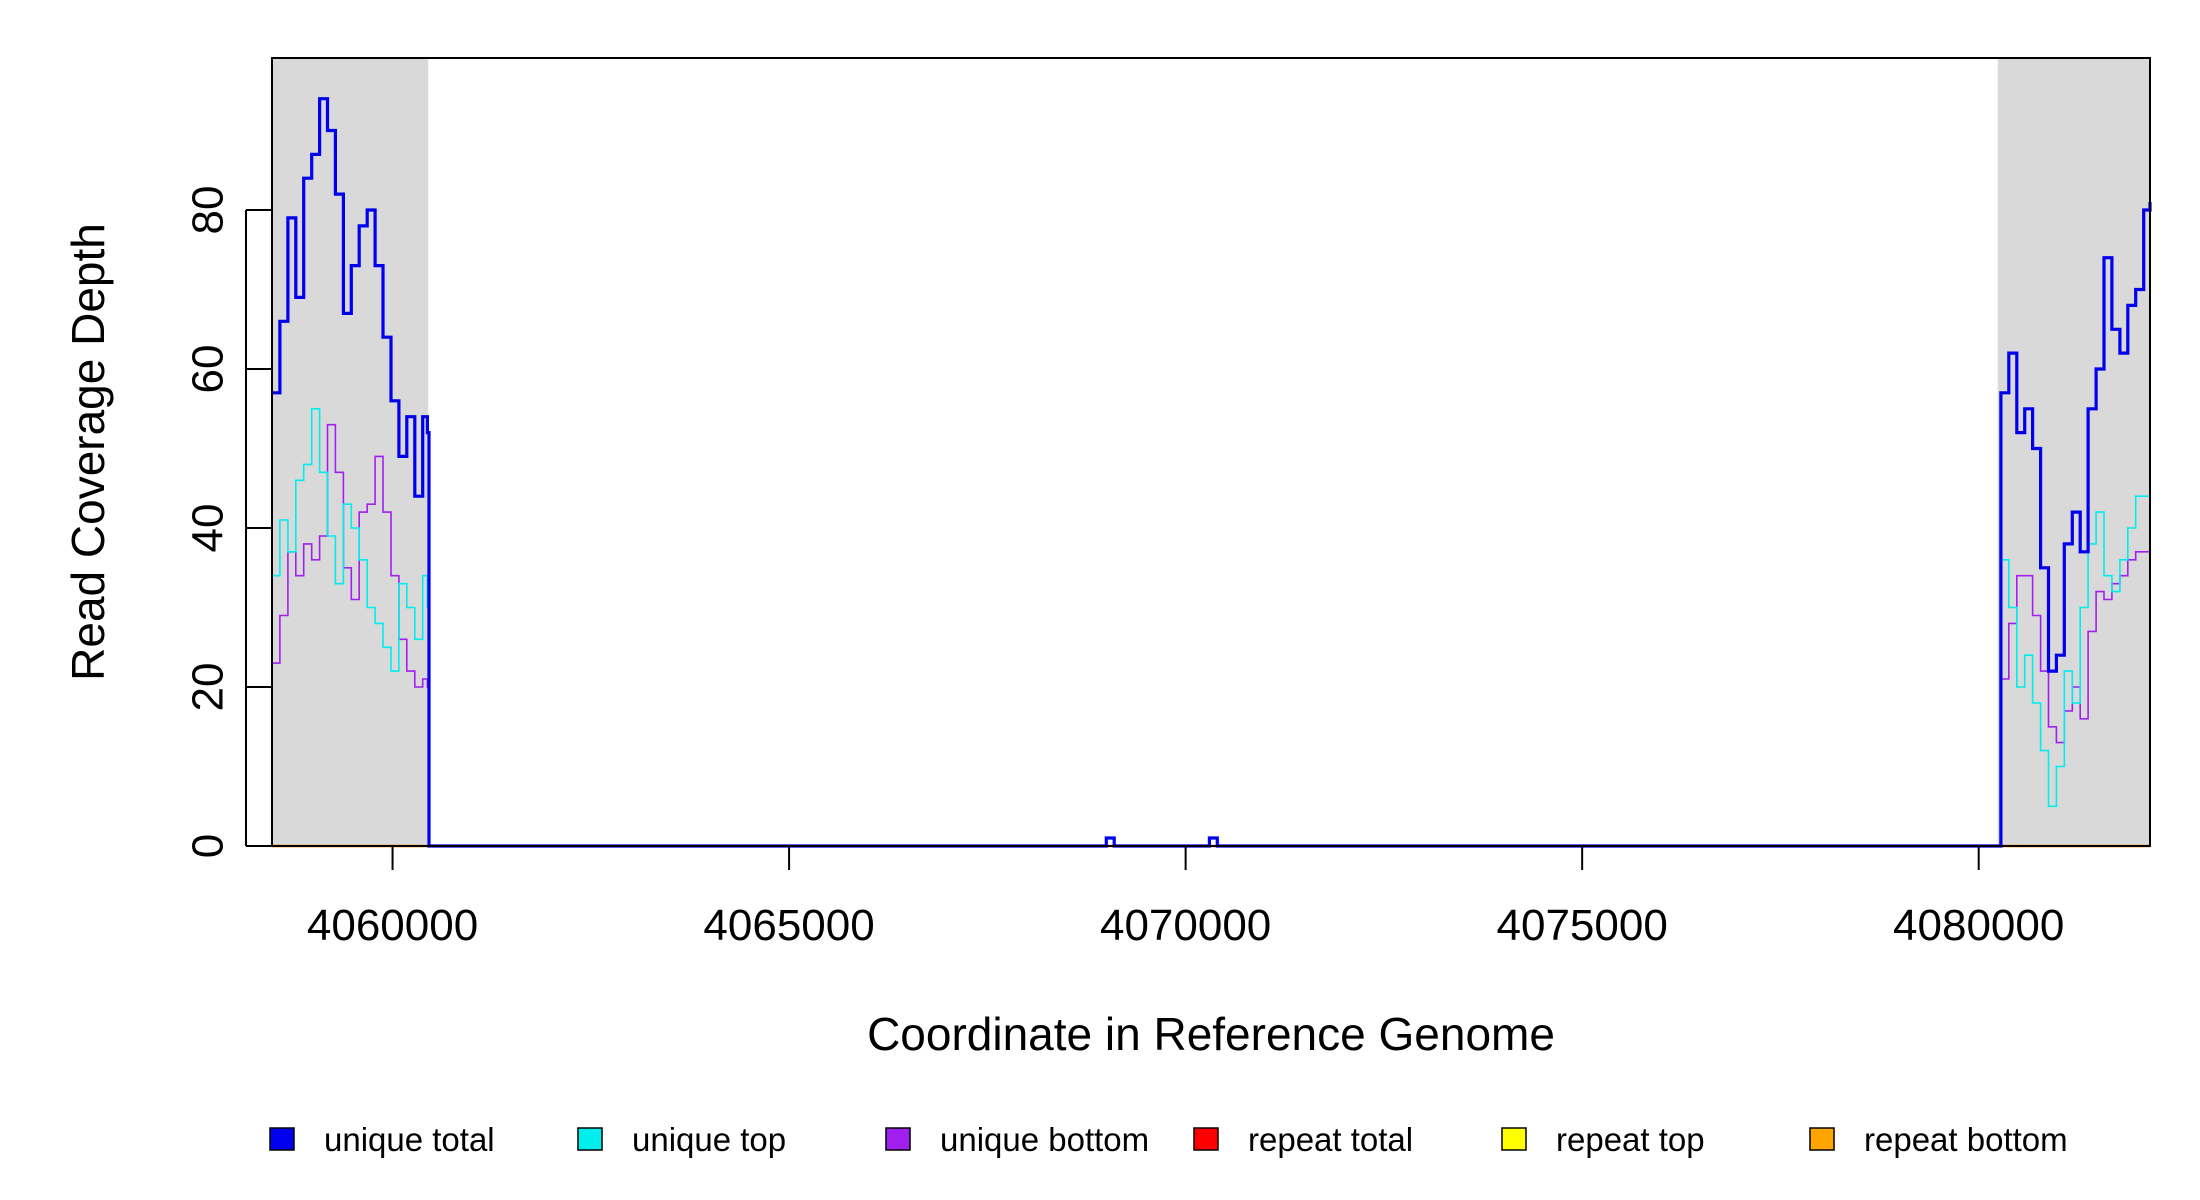 Image resolution: width=2200 pixels, height=1200 pixels. I want to click on x-tick-label: 4060000, so click(392, 925).